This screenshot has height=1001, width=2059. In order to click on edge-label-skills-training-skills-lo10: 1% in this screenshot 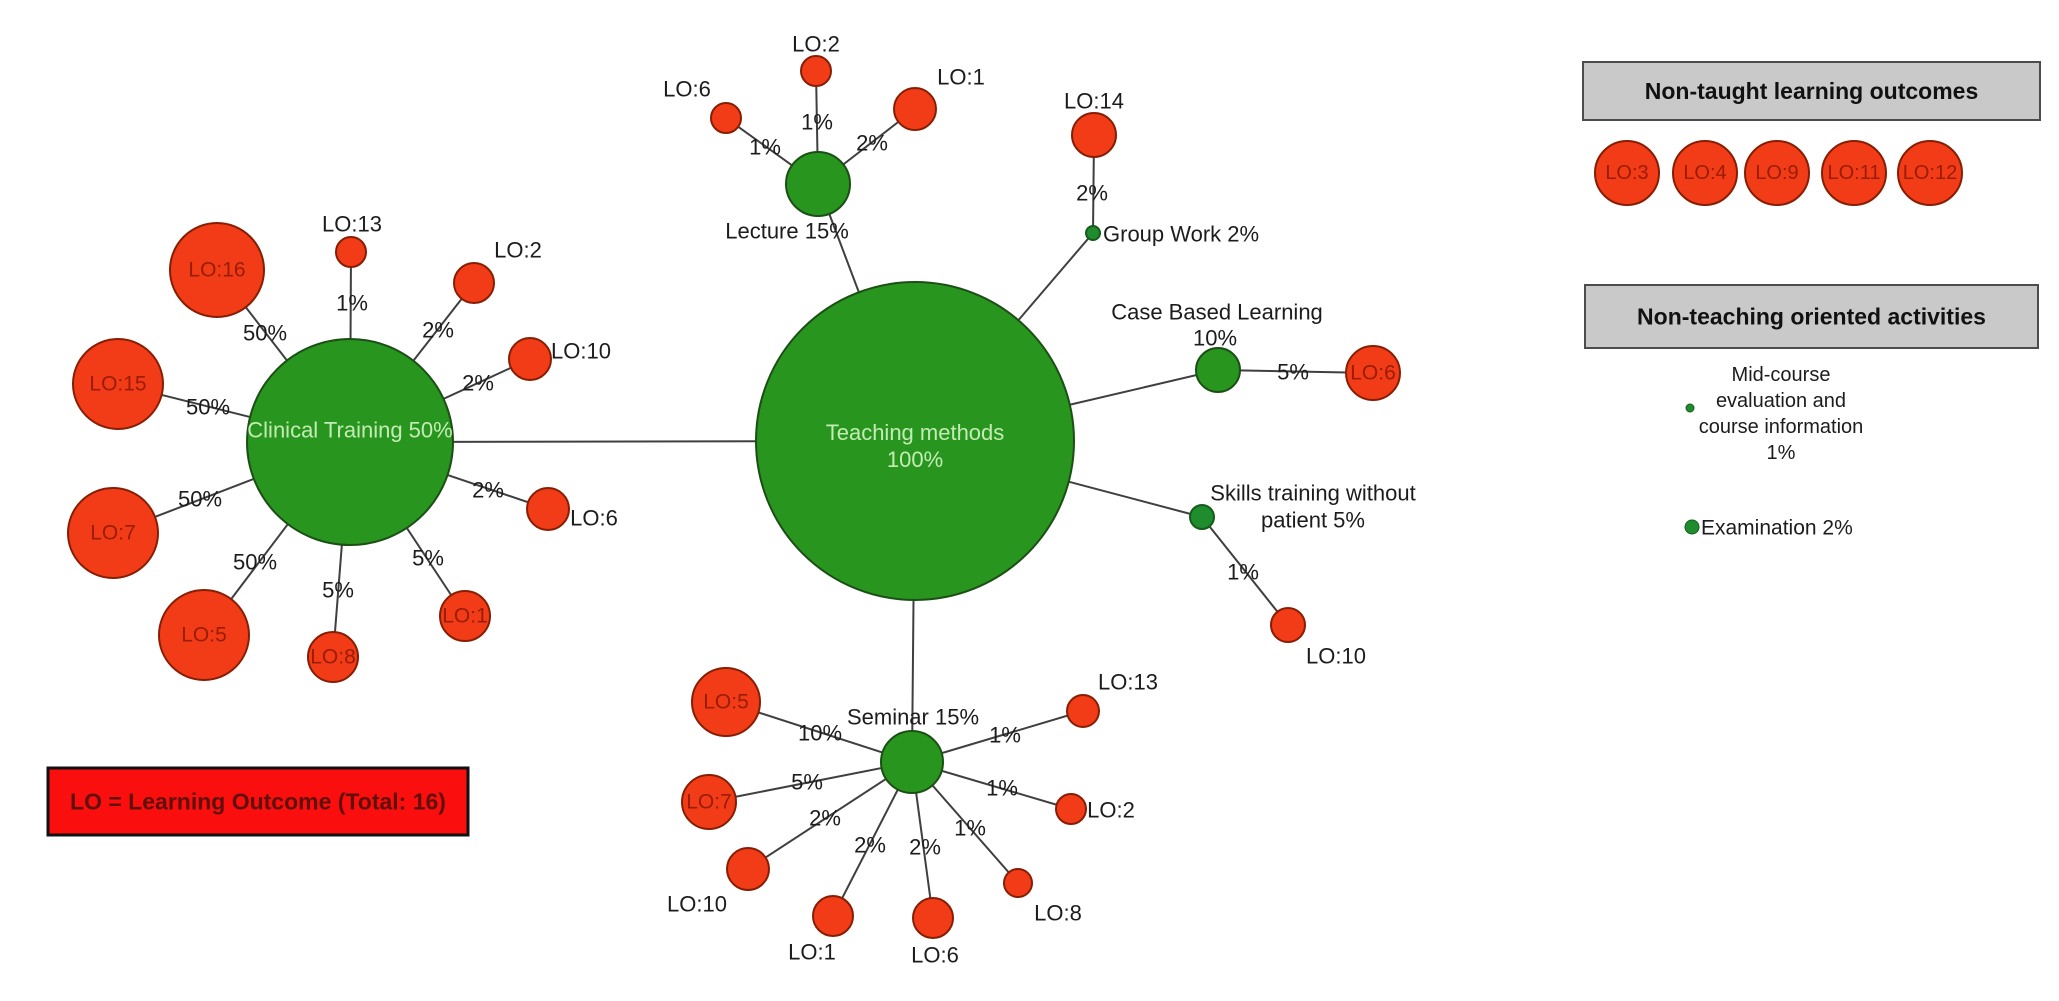, I will do `click(1243, 572)`.